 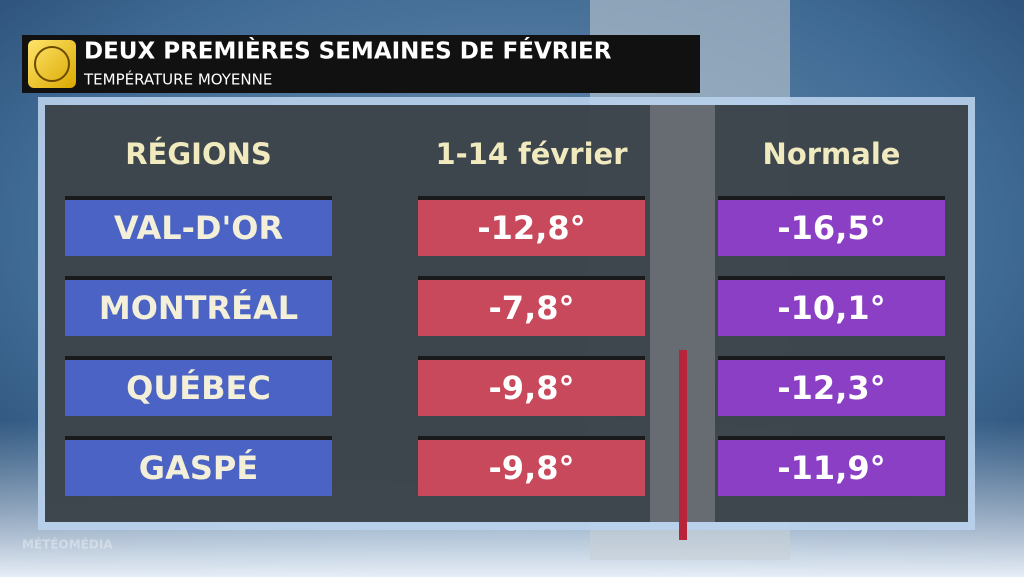 I want to click on subtitle: TEMPÉRATURE MOYENNE, so click(x=177, y=79).